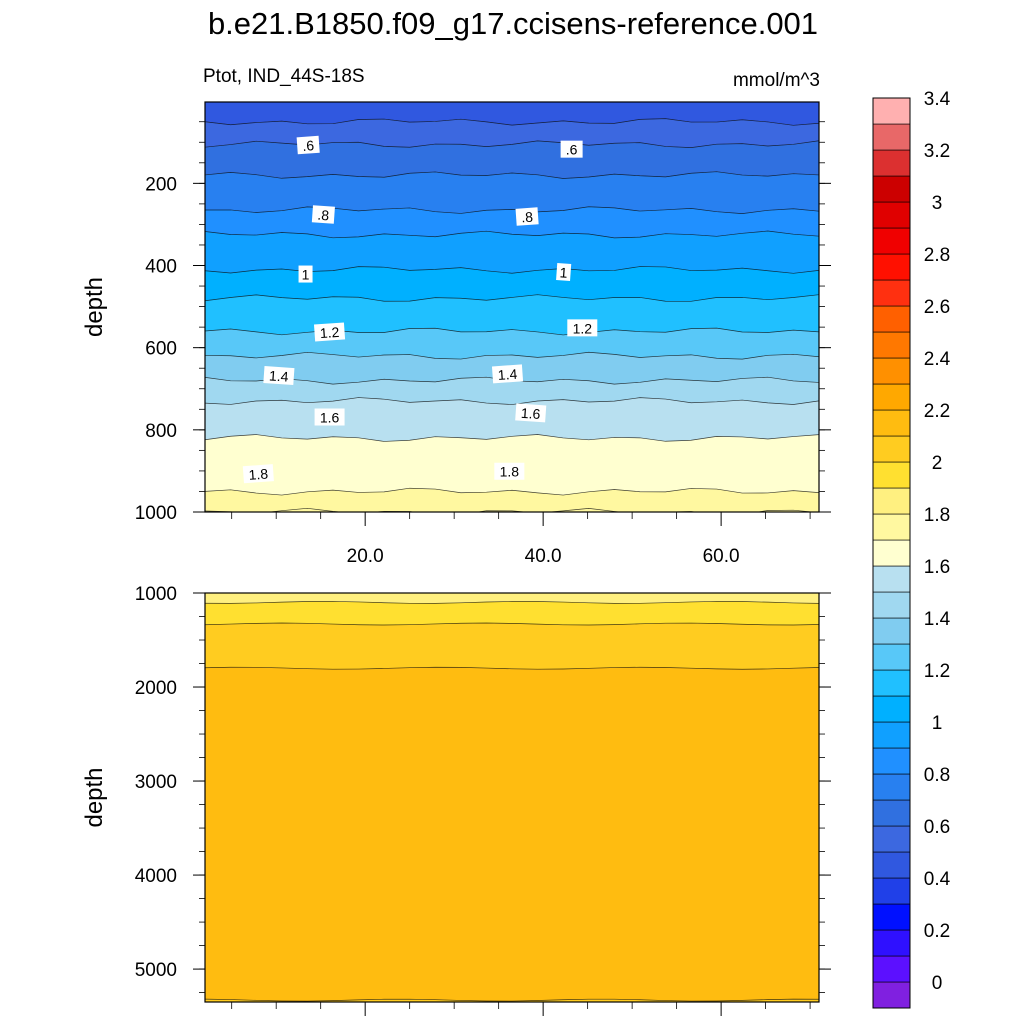 This screenshot has height=1024, width=1024. I want to click on panel-units-label: mmol/m^3, so click(776, 80).